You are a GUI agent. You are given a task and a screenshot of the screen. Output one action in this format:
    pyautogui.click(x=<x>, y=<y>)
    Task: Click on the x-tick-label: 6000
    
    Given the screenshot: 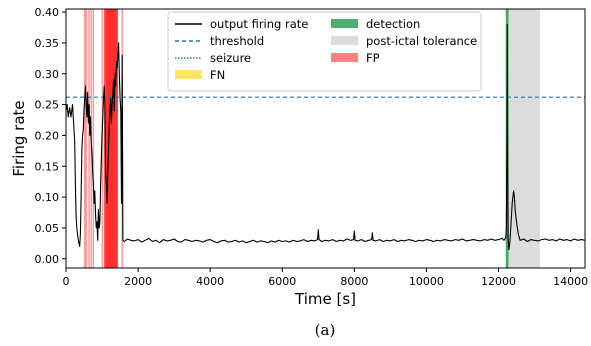 What is the action you would take?
    pyautogui.click(x=282, y=281)
    